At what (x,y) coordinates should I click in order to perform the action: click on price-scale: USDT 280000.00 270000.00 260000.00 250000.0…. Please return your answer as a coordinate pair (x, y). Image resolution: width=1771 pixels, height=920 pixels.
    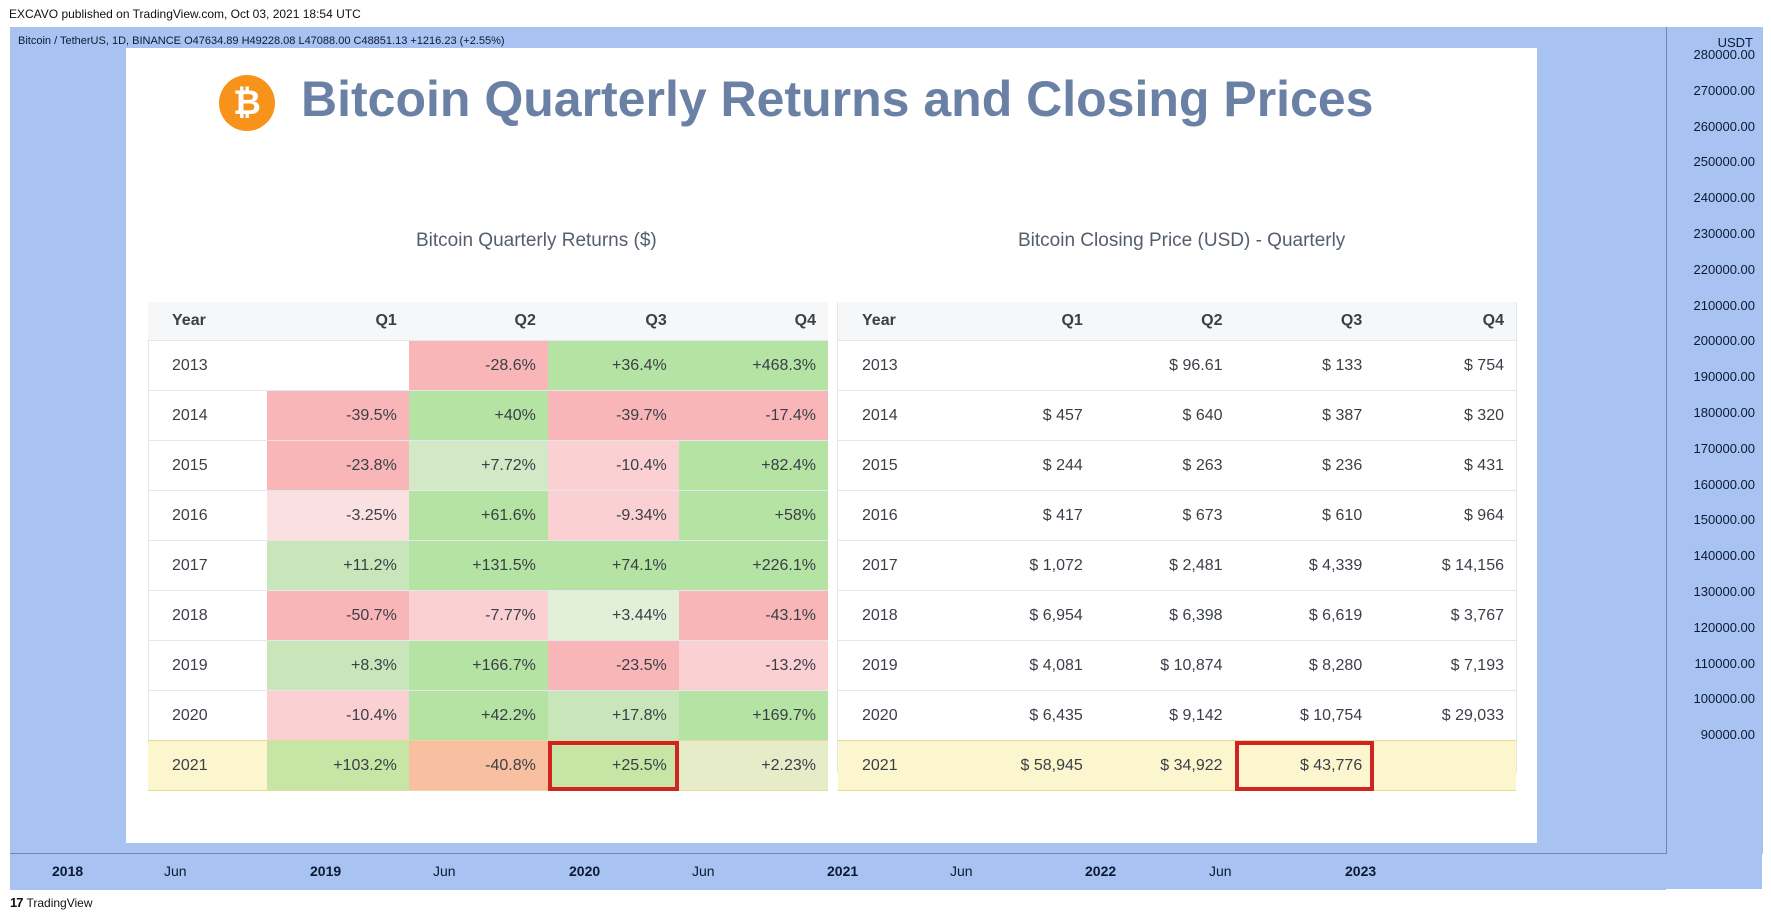
    Looking at the image, I should click on (1714, 440).